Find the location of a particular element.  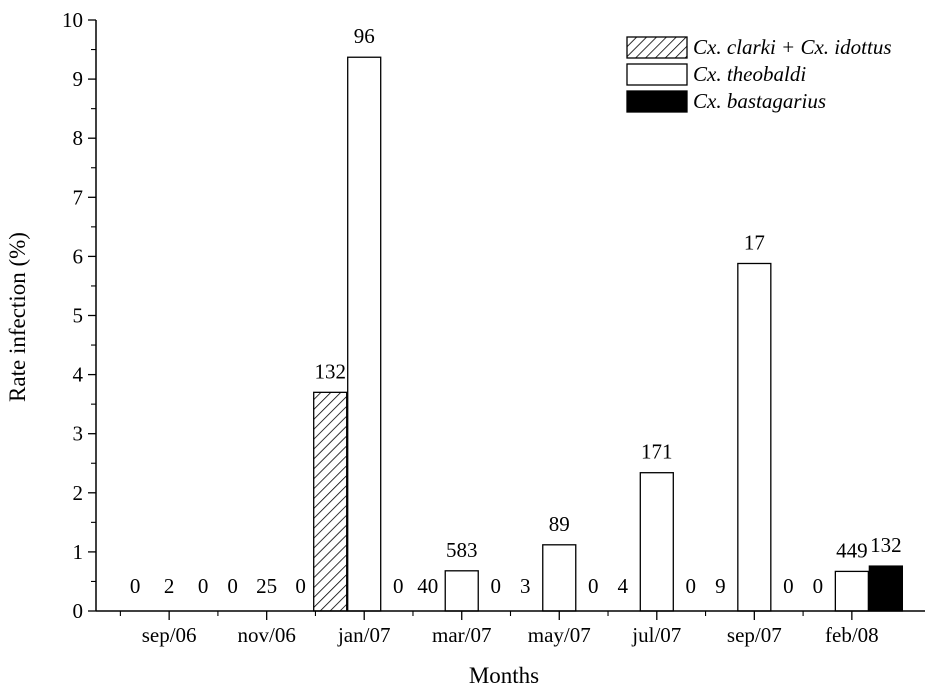

y-tick-label: 4 is located at coordinates (78, 375).